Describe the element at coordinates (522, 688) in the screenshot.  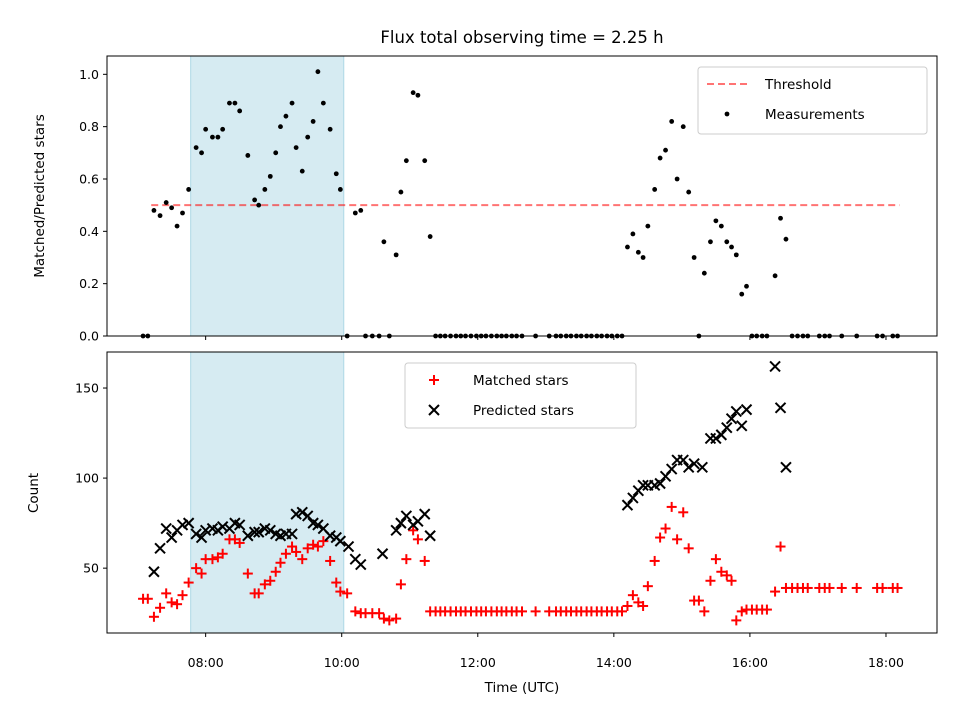
I see `bottom-x-axis-label: Time (UTC)` at that location.